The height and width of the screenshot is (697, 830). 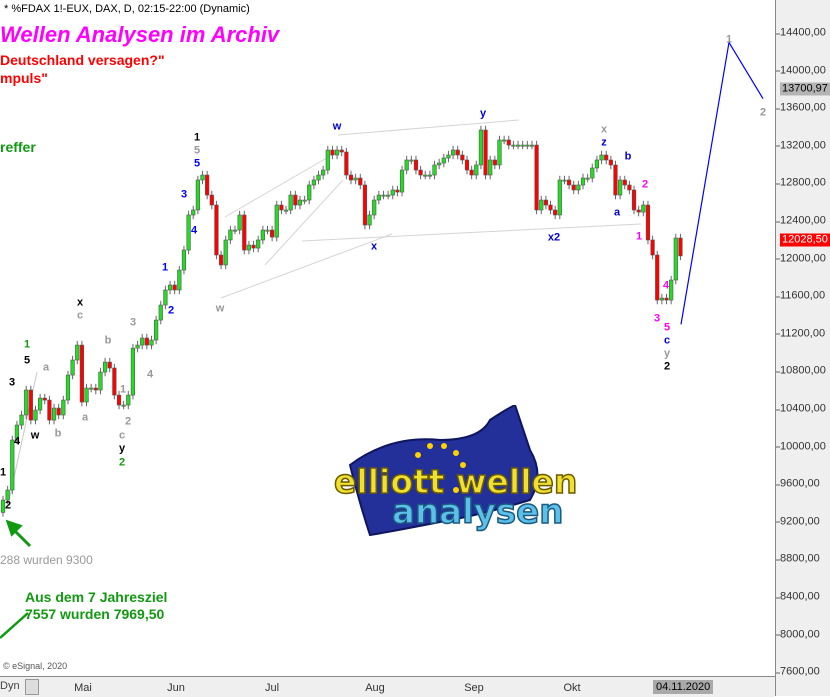 I want to click on price-tick-label: 14400,00, so click(x=801, y=32).